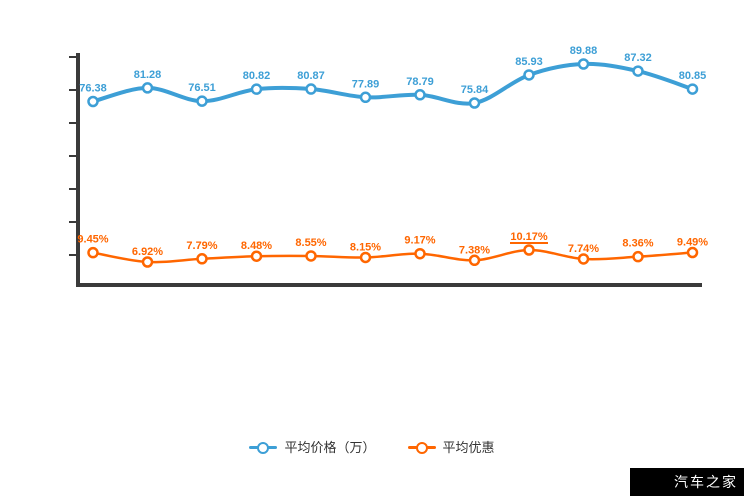 The image size is (744, 496). I want to click on legend-item-series-1: 平均优惠, so click(451, 447).